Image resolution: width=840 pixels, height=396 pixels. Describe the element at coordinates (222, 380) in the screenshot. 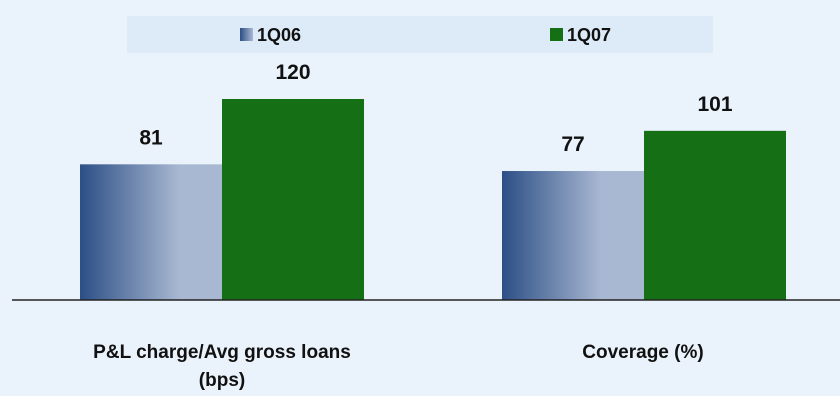

I see `category-label-pl-charge-unit: (bps)` at that location.